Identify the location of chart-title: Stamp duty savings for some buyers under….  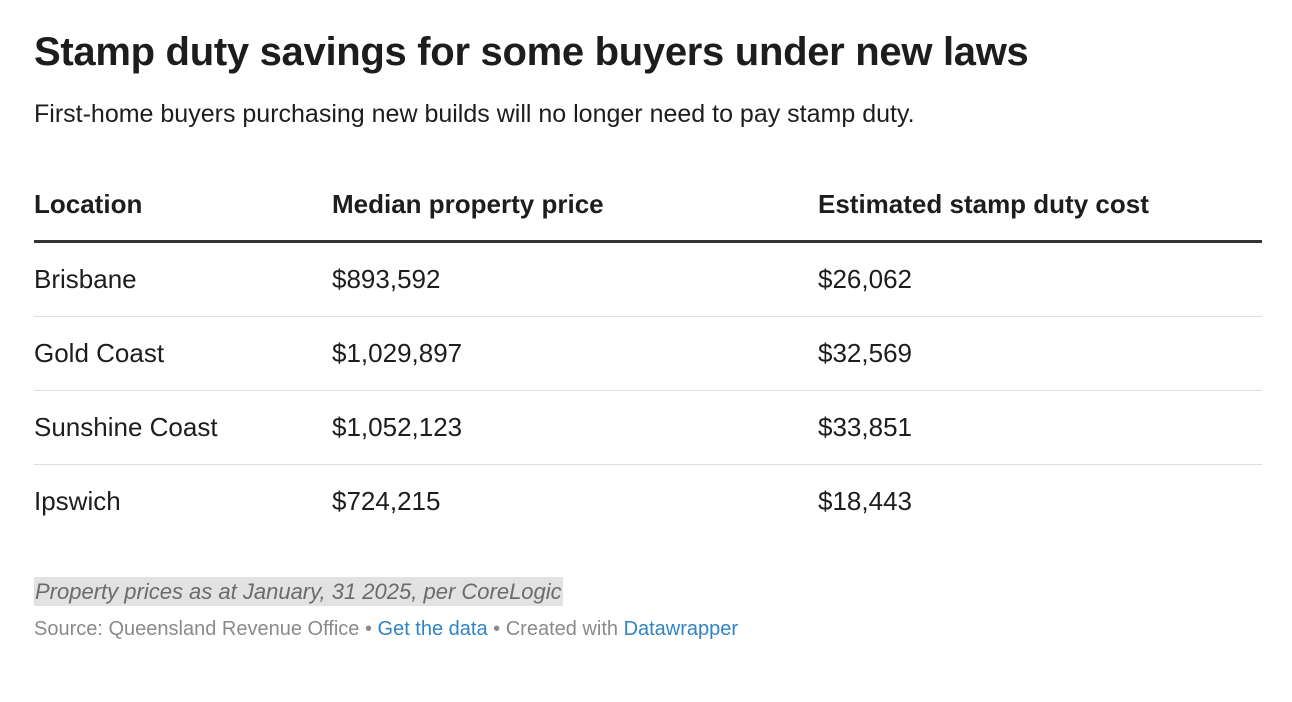
(531, 52).